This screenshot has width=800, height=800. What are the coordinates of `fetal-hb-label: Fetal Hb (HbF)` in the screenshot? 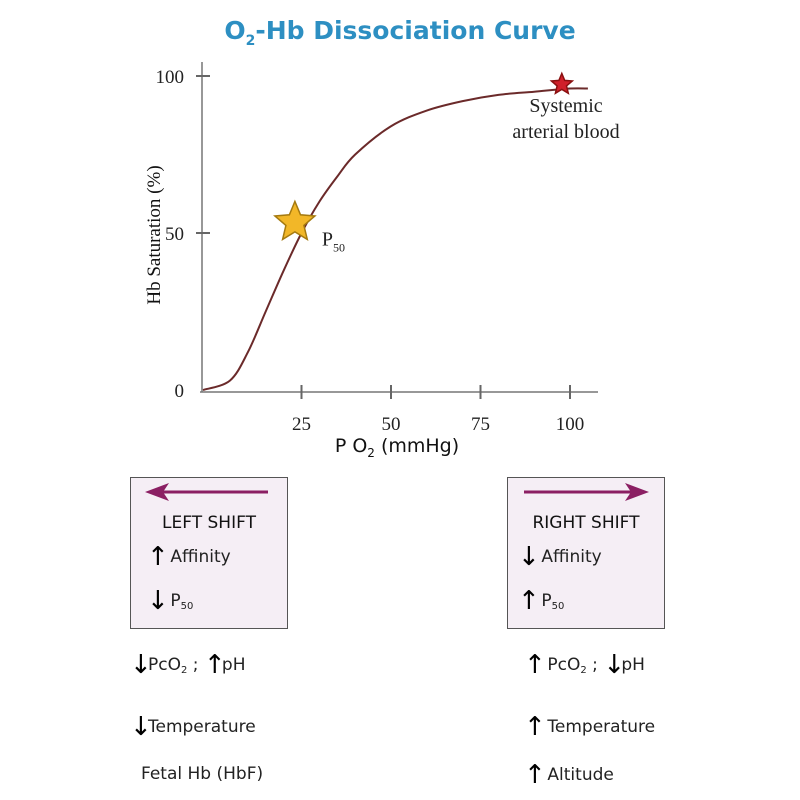 It's located at (202, 774).